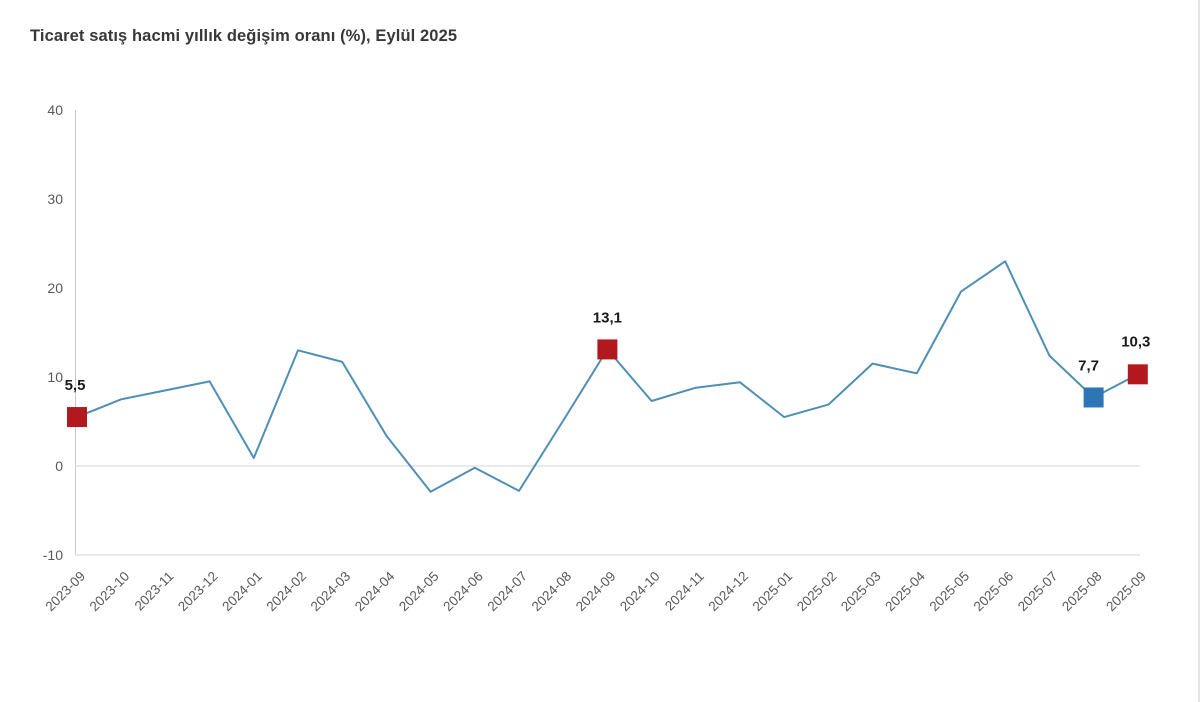  What do you see at coordinates (1038, 592) in the screenshot?
I see `x-tick-label: 2025-07` at bounding box center [1038, 592].